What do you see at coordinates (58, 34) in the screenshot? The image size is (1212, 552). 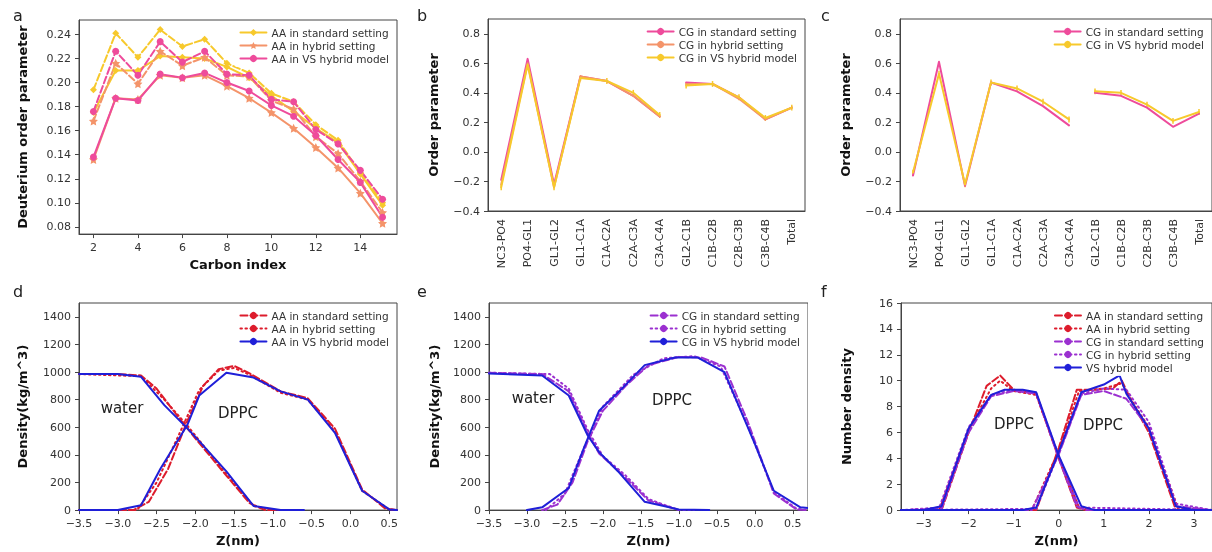 I see `y-tick-label: 0.24` at bounding box center [58, 34].